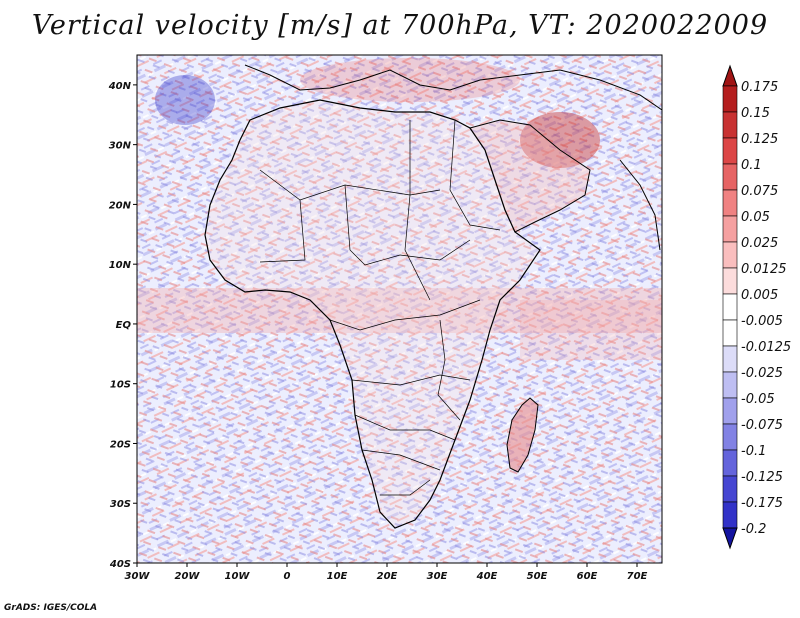 The width and height of the screenshot is (800, 618). What do you see at coordinates (522, 435) in the screenshot?
I see `madagascar-outline` at bounding box center [522, 435].